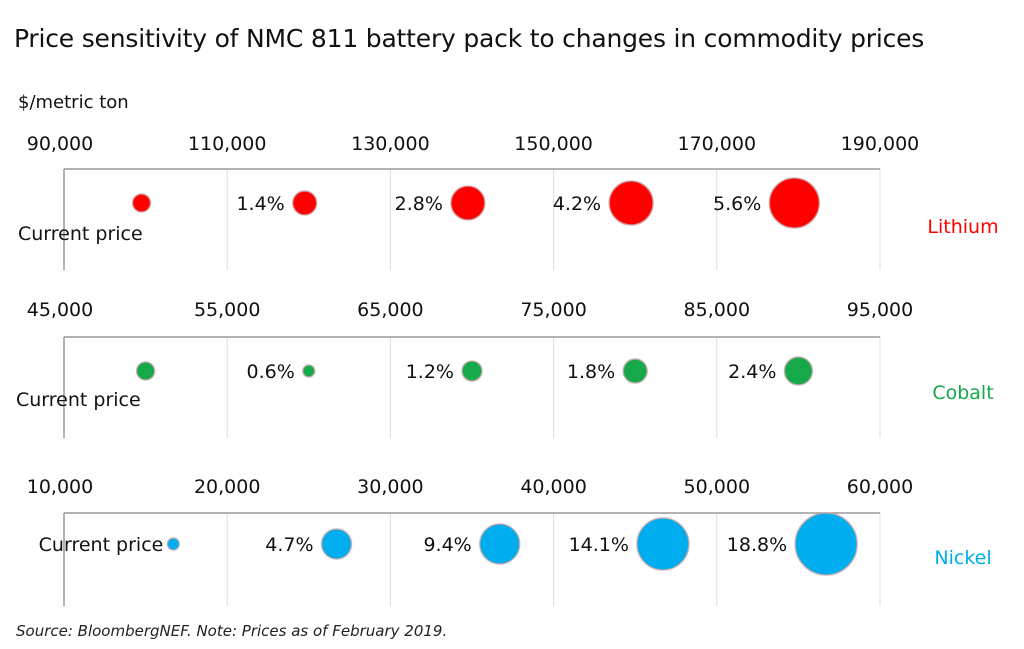 This screenshot has height=649, width=1024. I want to click on x-tick-label: 130,000, so click(390, 144).